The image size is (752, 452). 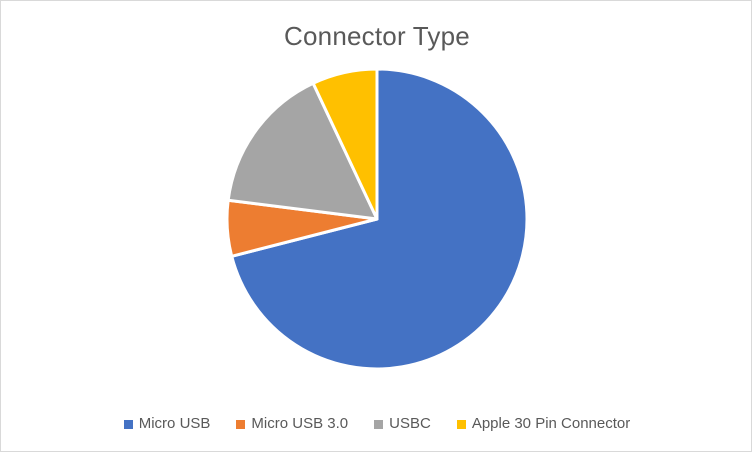 What do you see at coordinates (551, 423) in the screenshot?
I see `legend-item-label: Apple 30 Pin Connector` at bounding box center [551, 423].